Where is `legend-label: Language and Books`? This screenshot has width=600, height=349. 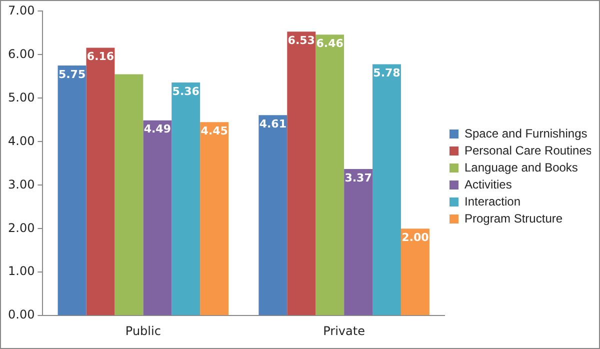 legend-label: Language and Books is located at coordinates (521, 167).